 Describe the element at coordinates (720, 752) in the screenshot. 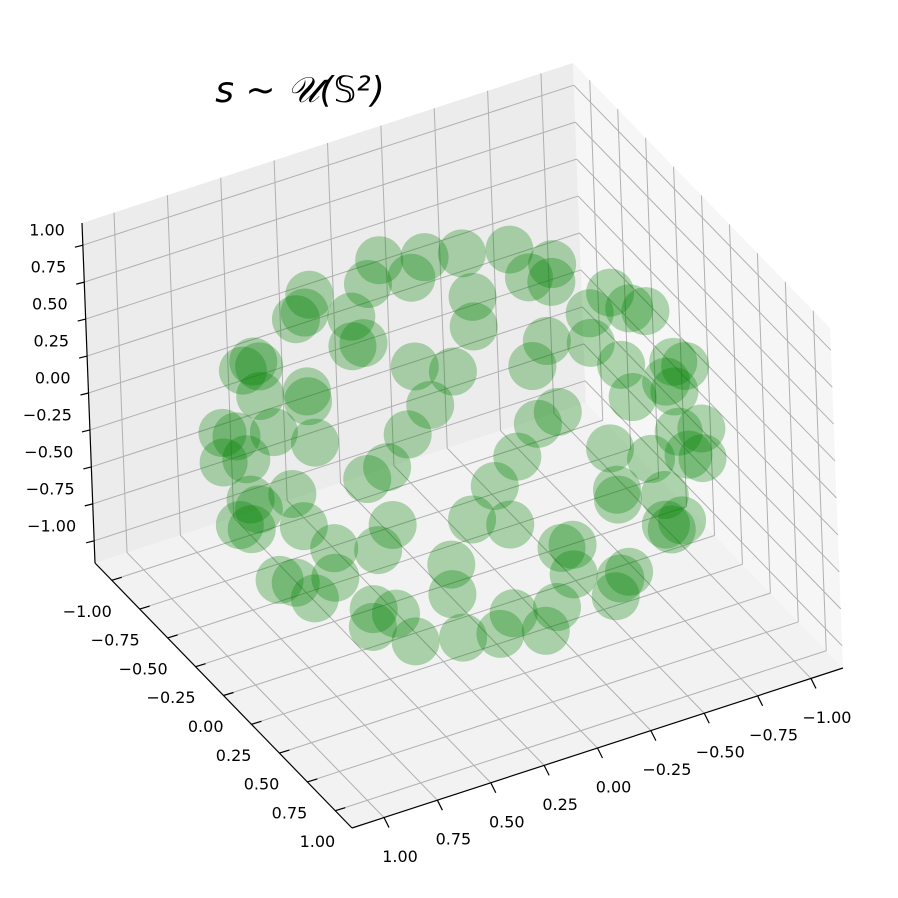

I see `x-tick-label: −0.50` at that location.